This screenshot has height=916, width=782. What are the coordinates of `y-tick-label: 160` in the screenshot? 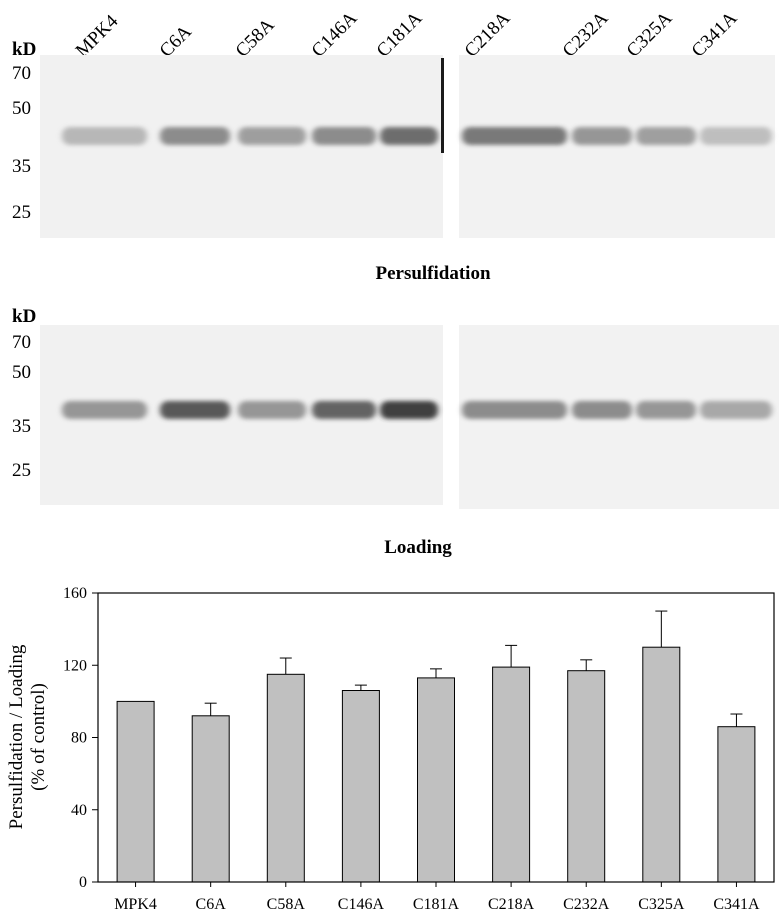 It's located at (75, 593).